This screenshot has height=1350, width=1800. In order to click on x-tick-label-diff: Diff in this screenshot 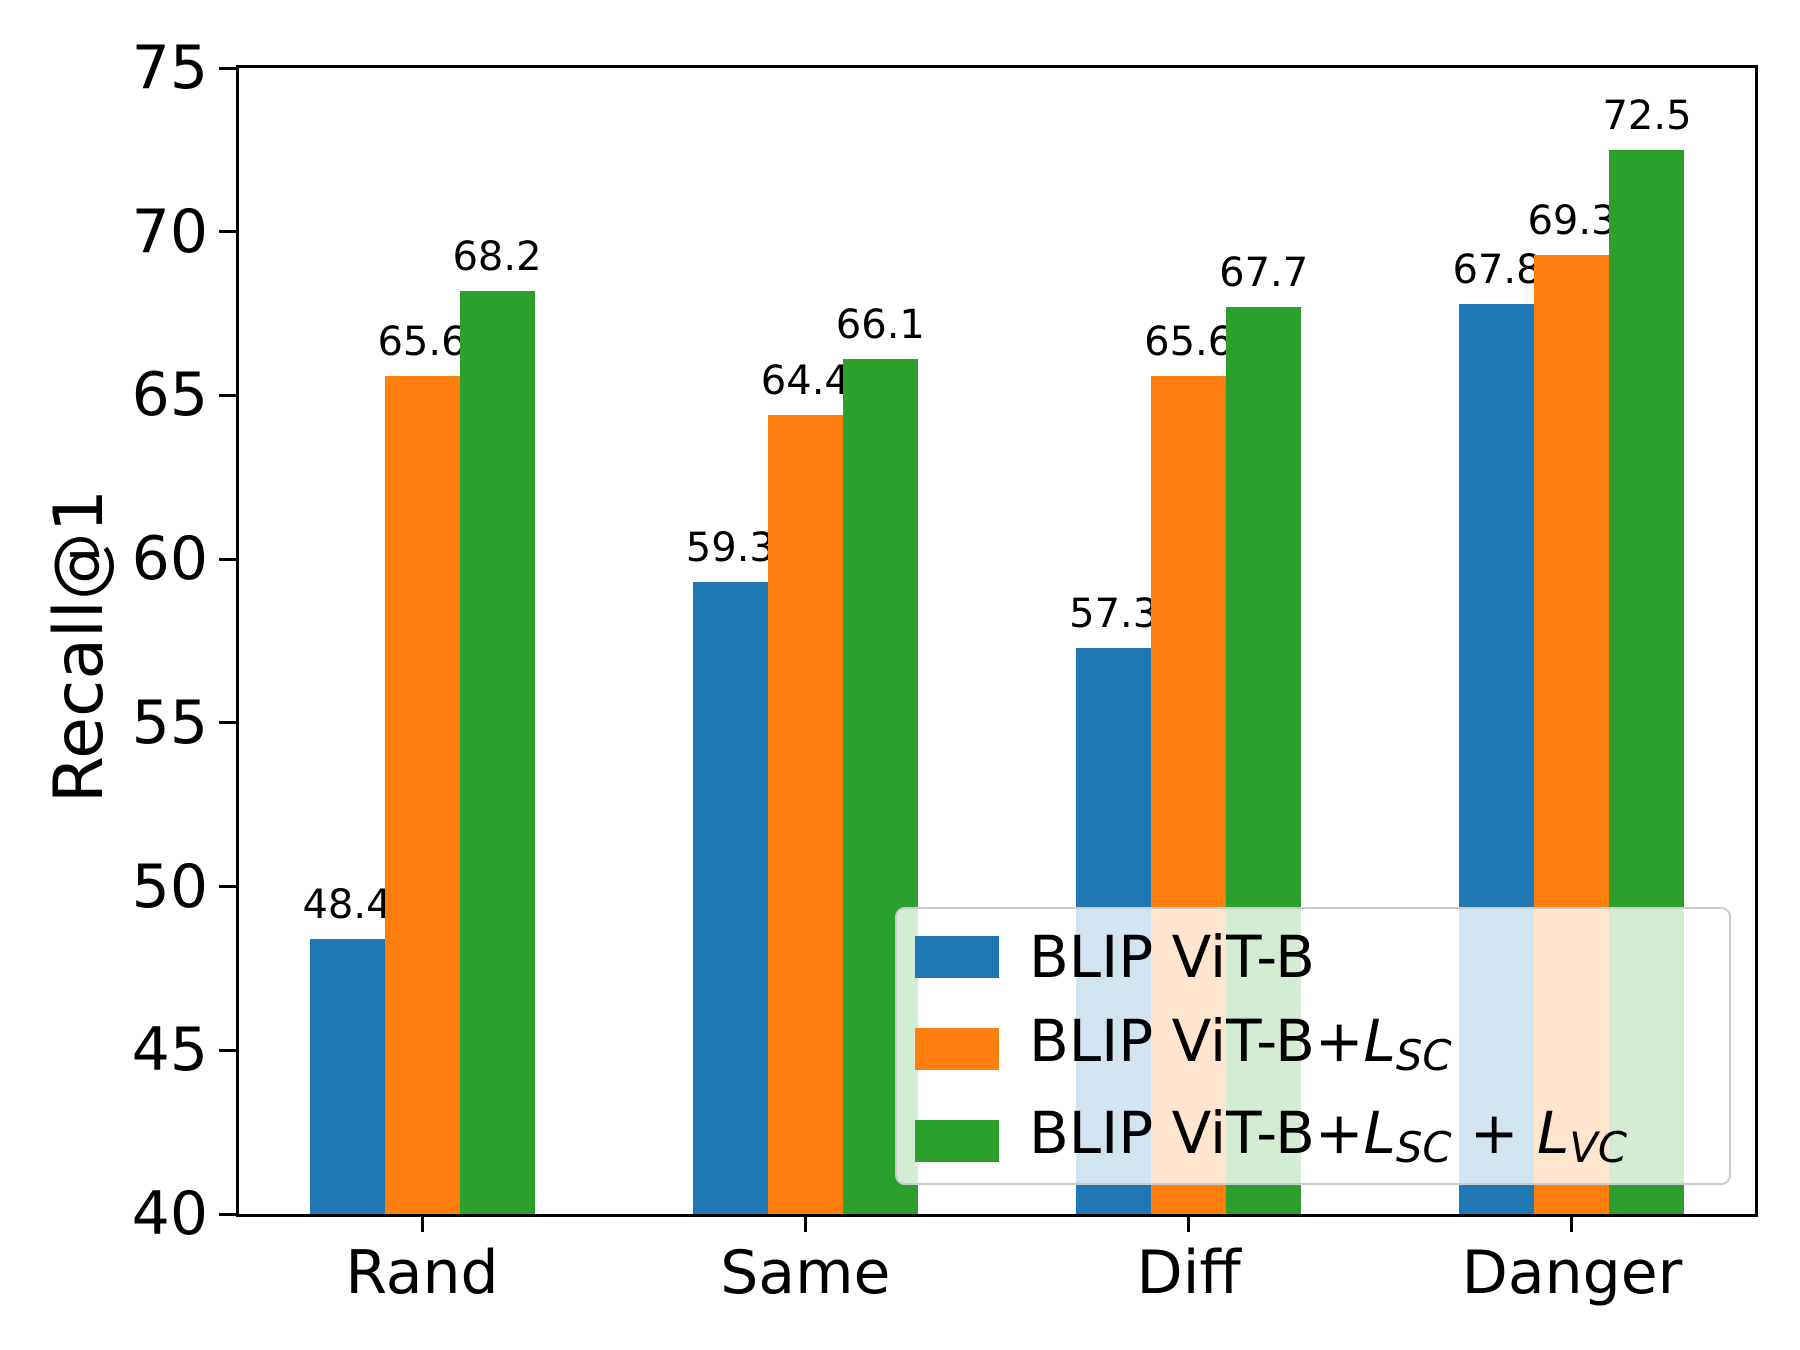, I will do `click(1188, 1273)`.